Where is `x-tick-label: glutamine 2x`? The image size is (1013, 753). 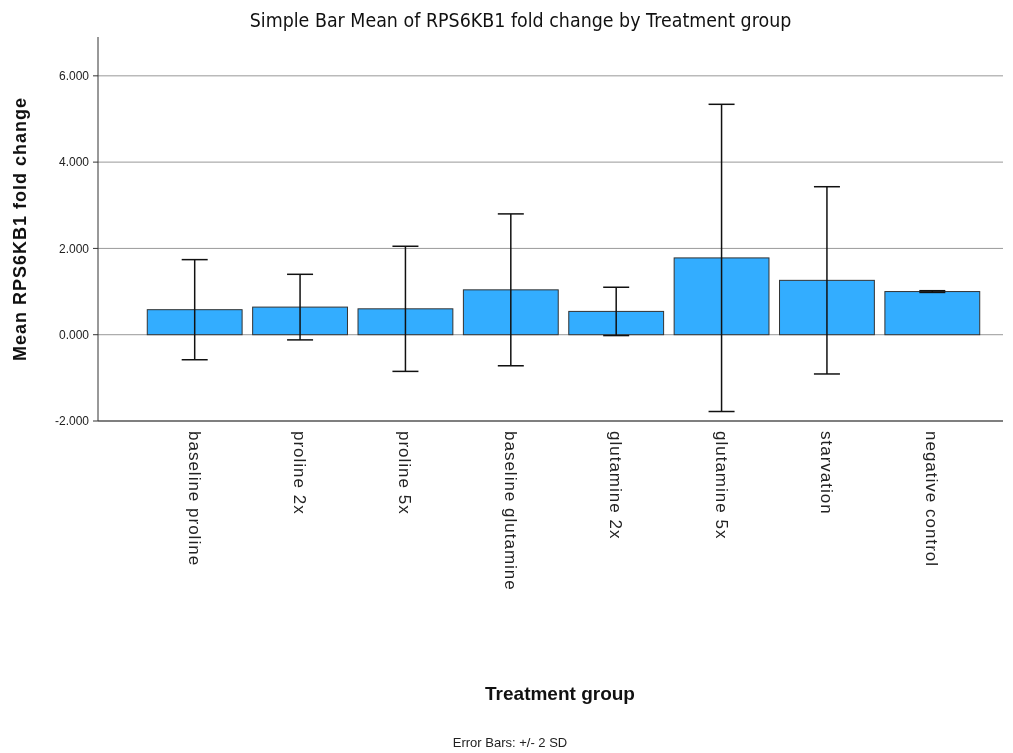
x-tick-label: glutamine 2x is located at coordinates (616, 485).